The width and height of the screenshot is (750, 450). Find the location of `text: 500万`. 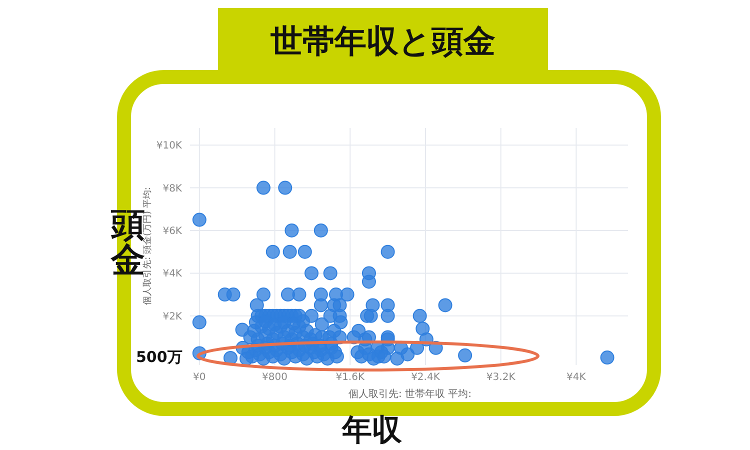

text: 500万 is located at coordinates (159, 357).